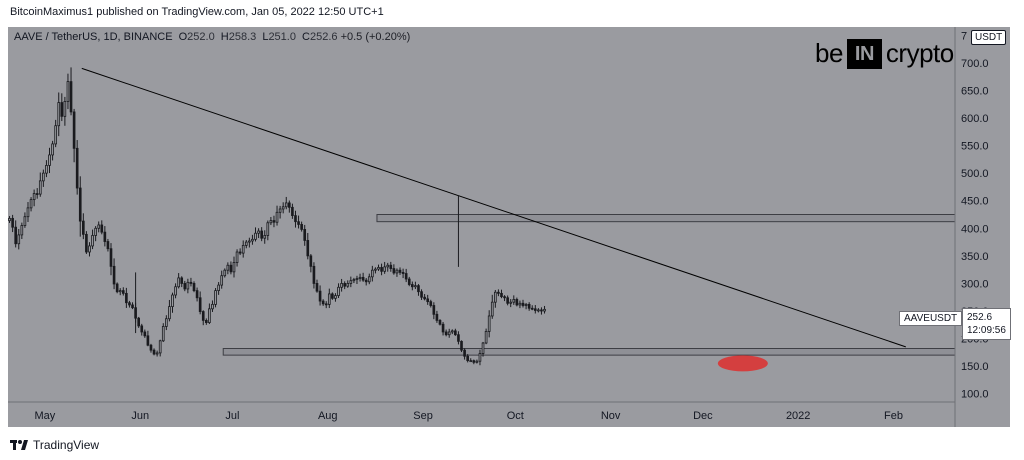 This screenshot has height=460, width=1024. Describe the element at coordinates (829, 53) in the screenshot. I see `logo-left: be` at that location.